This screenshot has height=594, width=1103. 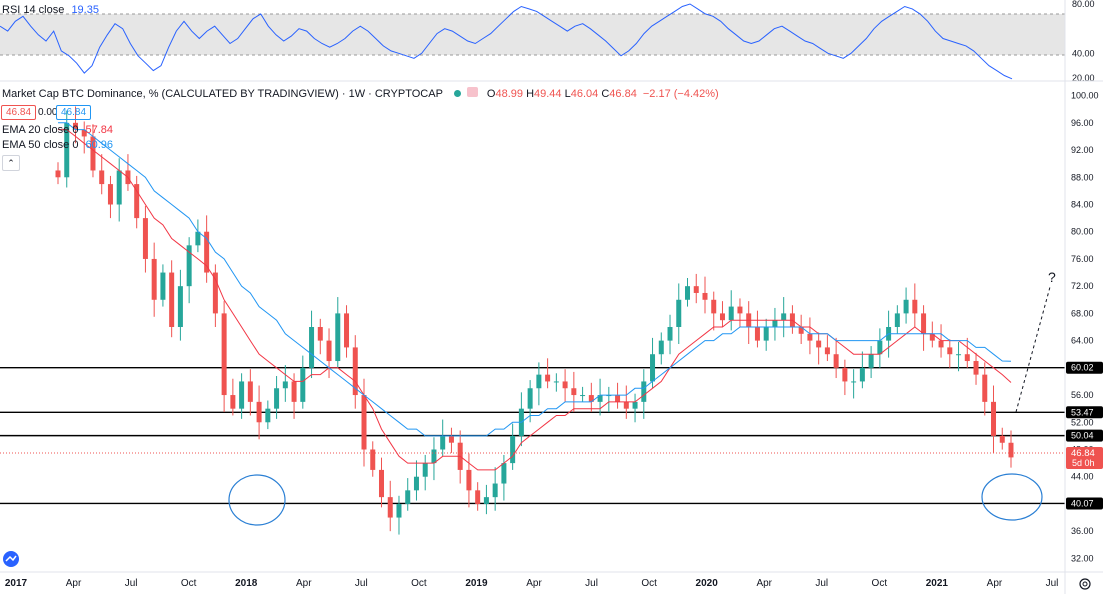 What do you see at coordinates (11, 559) in the screenshot?
I see `tradingview-logo-icon` at bounding box center [11, 559].